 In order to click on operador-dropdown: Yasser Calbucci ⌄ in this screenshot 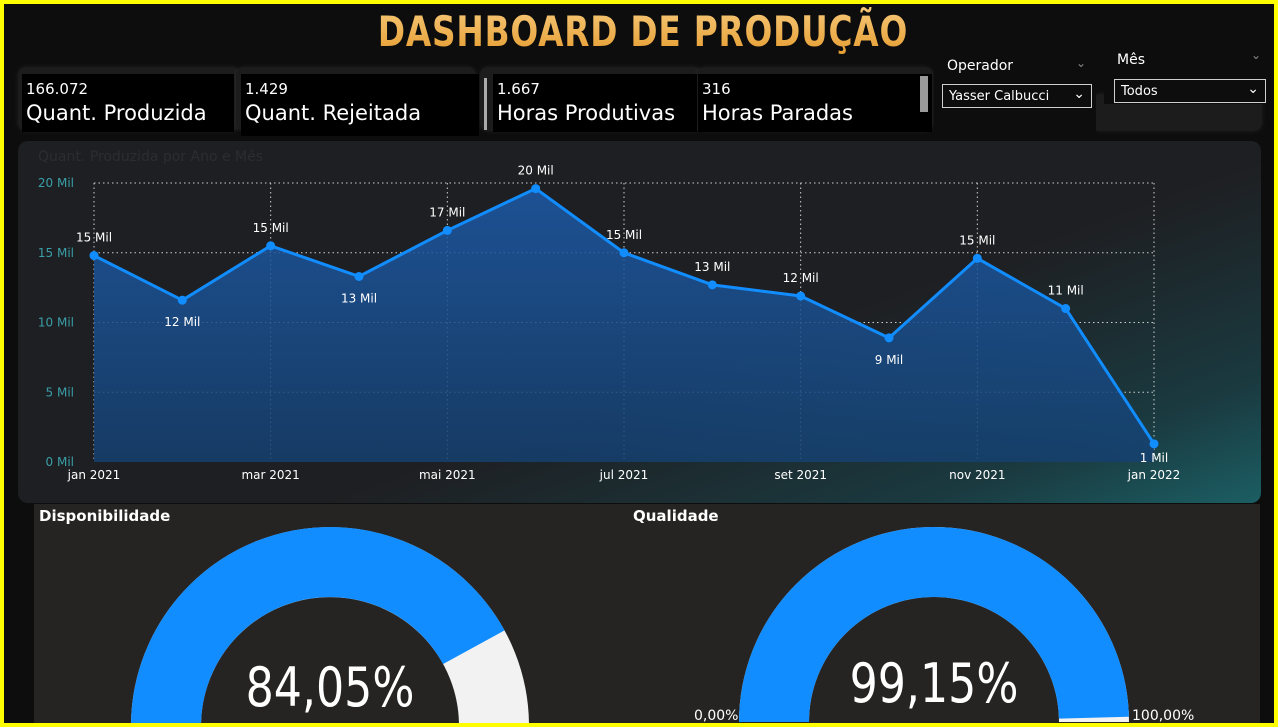, I will do `click(1017, 96)`.